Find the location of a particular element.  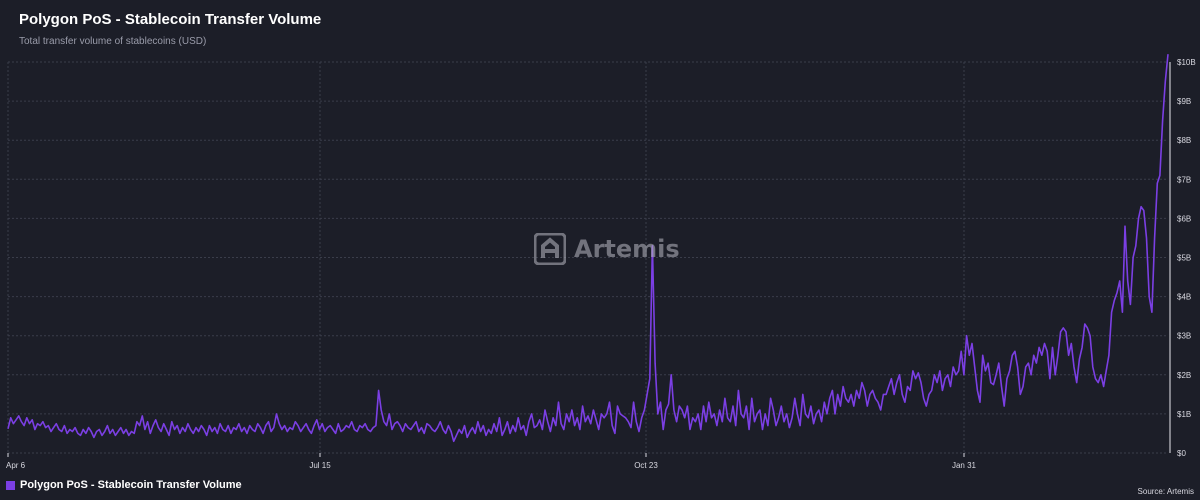

legend-swatch is located at coordinates (10, 485).